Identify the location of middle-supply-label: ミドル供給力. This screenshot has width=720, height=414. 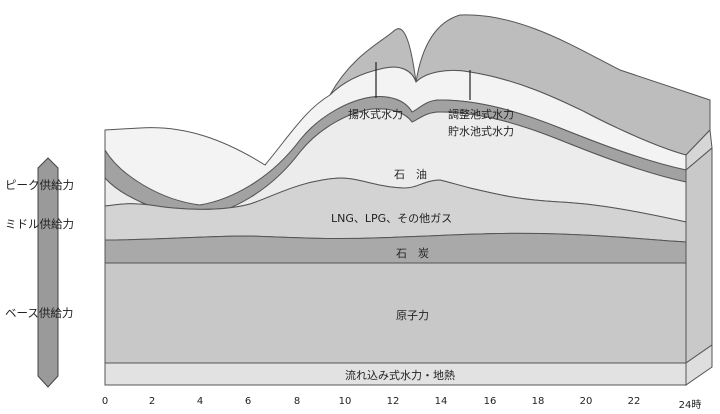
(39, 224).